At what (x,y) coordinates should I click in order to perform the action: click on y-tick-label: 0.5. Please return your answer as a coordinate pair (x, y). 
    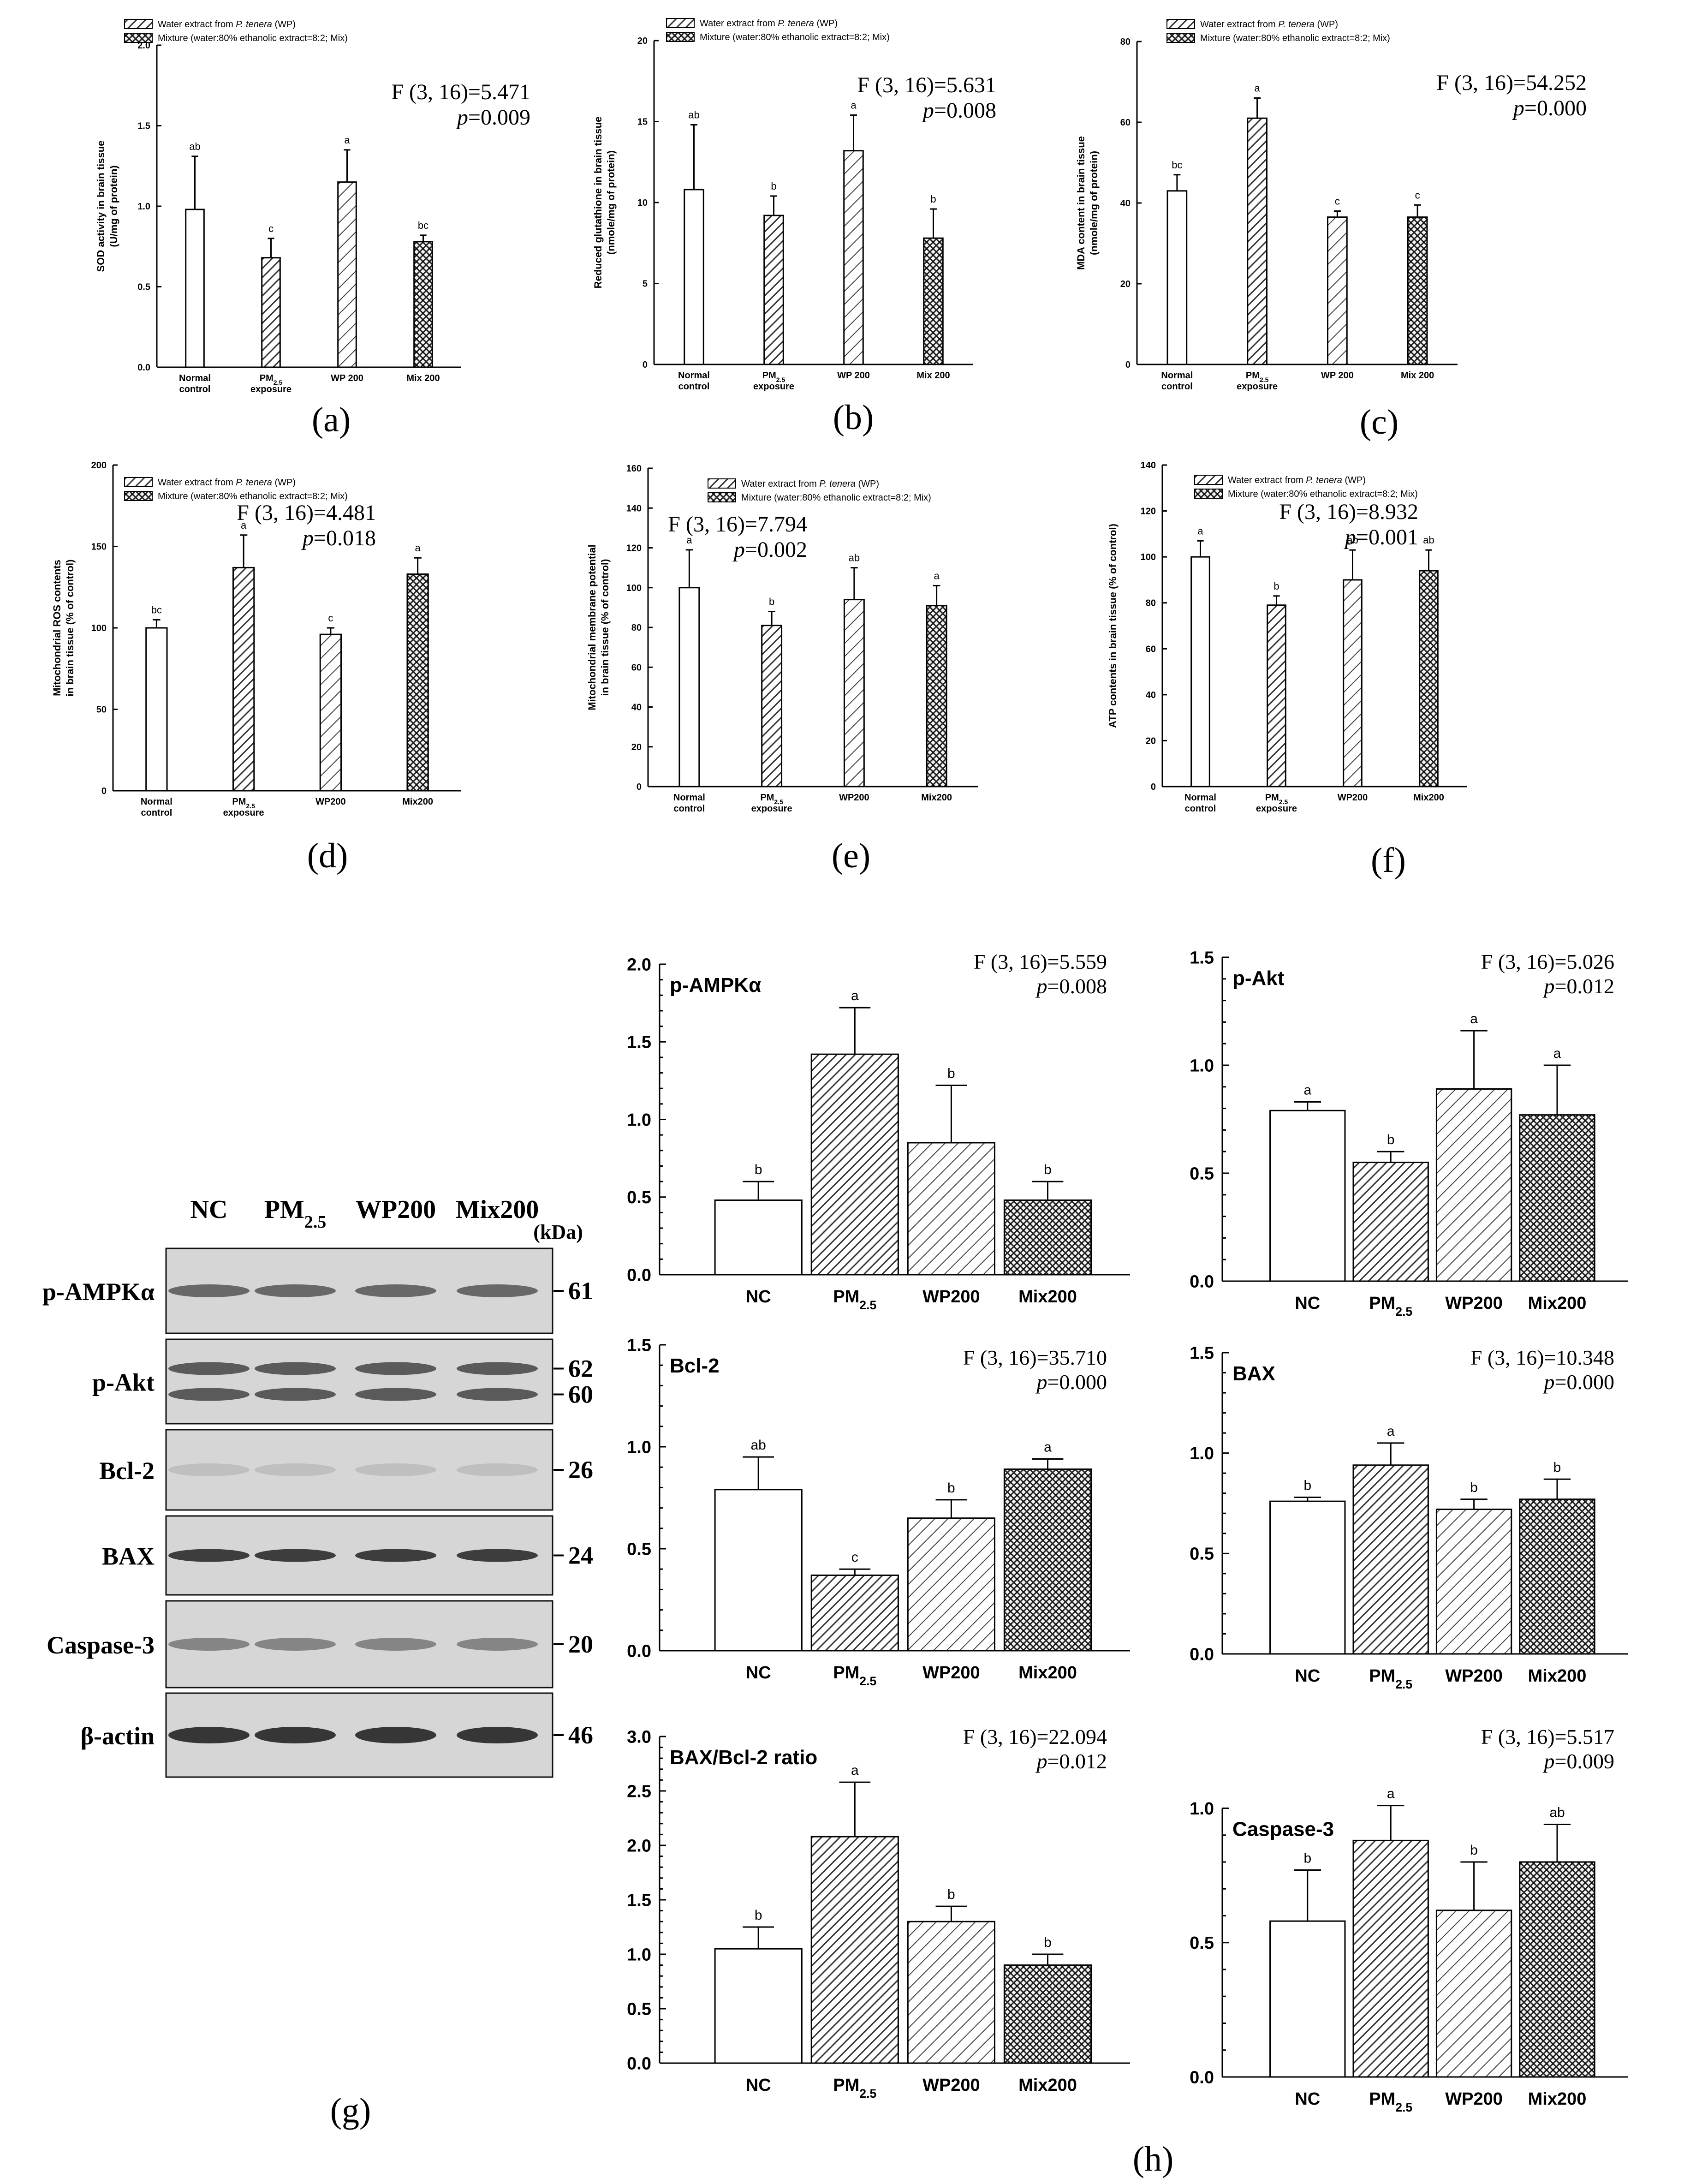
    Looking at the image, I should click on (639, 2009).